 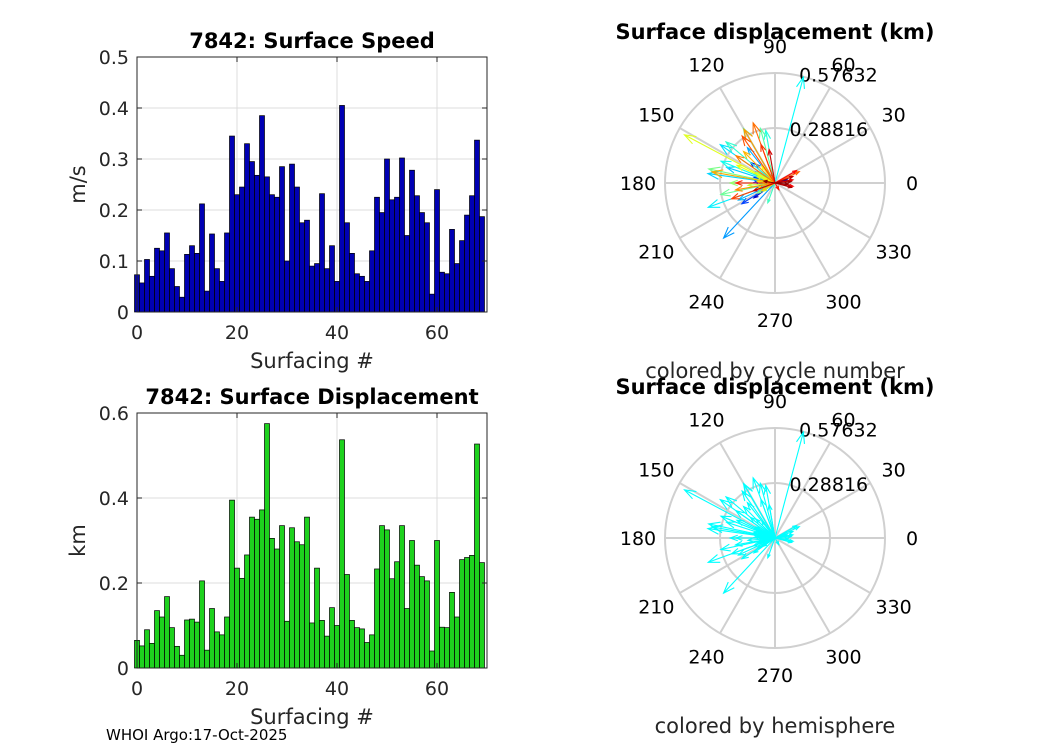 What do you see at coordinates (337, 333) in the screenshot?
I see `x-tick-label: 40` at bounding box center [337, 333].